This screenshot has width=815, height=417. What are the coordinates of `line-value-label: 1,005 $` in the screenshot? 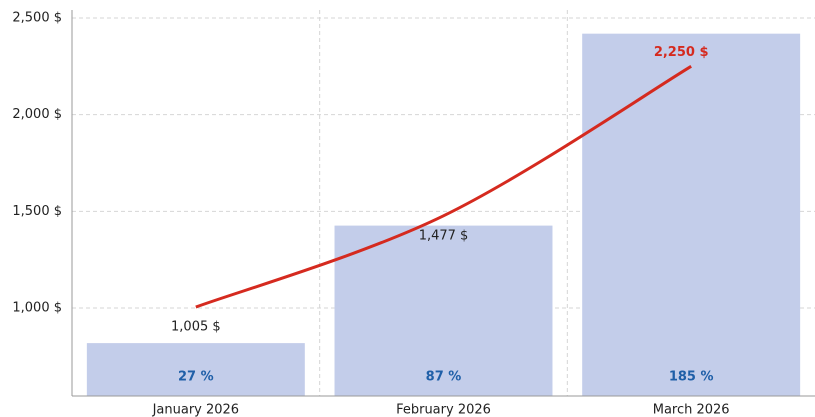 It's located at (196, 327).